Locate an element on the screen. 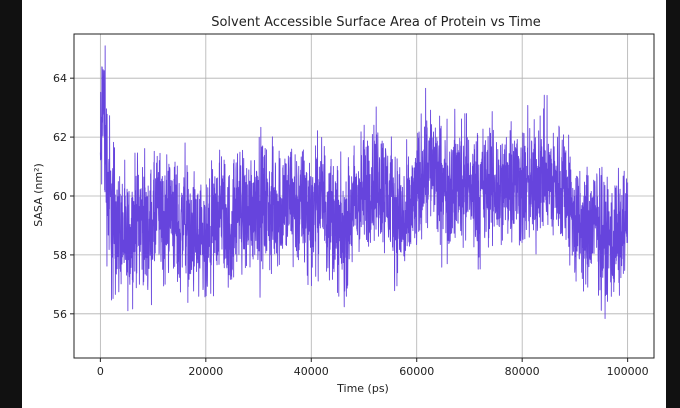  y-tick-label: 56 is located at coordinates (60, 314).